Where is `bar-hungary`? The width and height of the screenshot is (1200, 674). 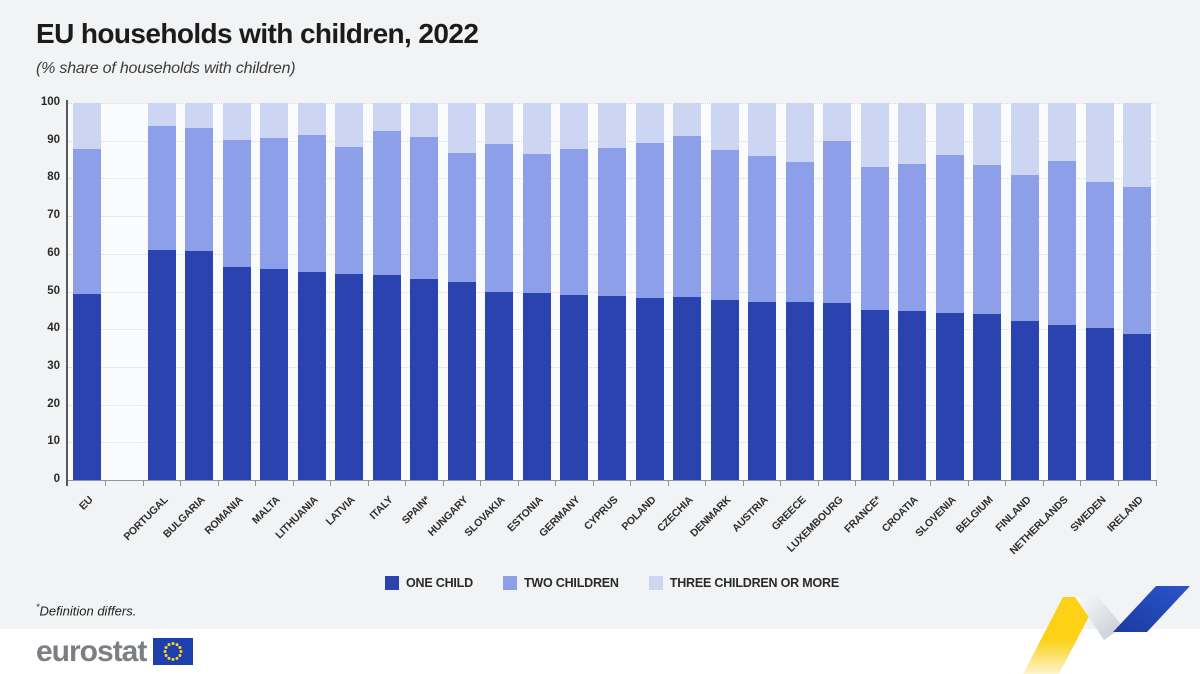 bar-hungary is located at coordinates (461, 291).